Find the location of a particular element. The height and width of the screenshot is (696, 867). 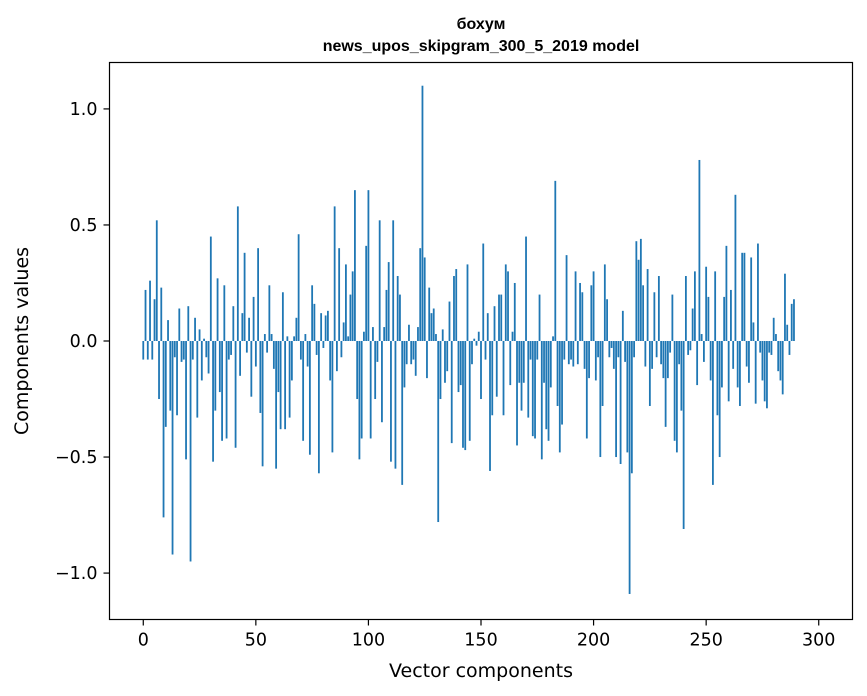

y-tick-label: 0.5 is located at coordinates (84, 226).